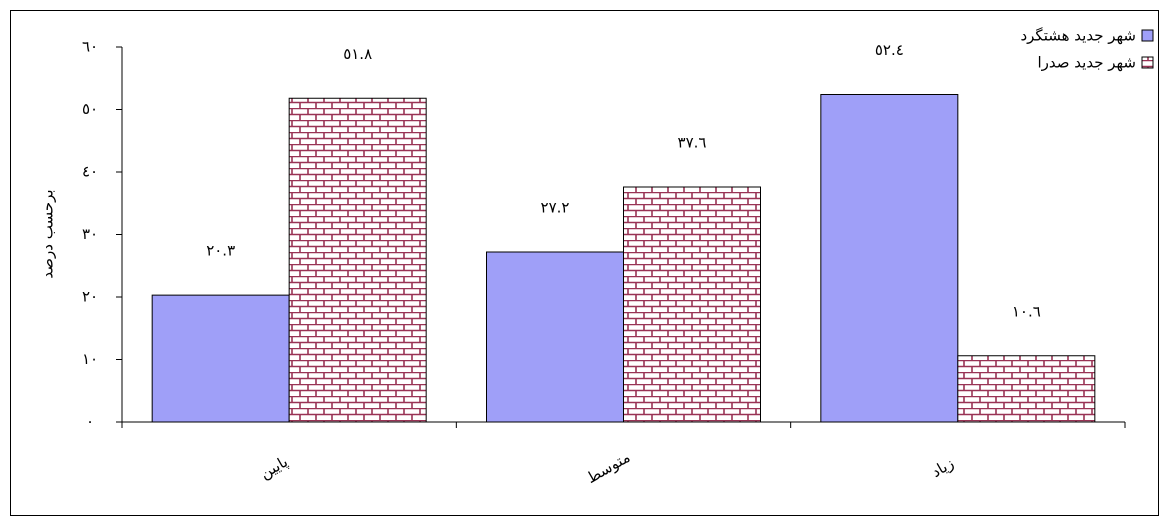 Image resolution: width=1169 pixels, height=527 pixels. I want to click on value-label: ٥١.٨, so click(357, 54).